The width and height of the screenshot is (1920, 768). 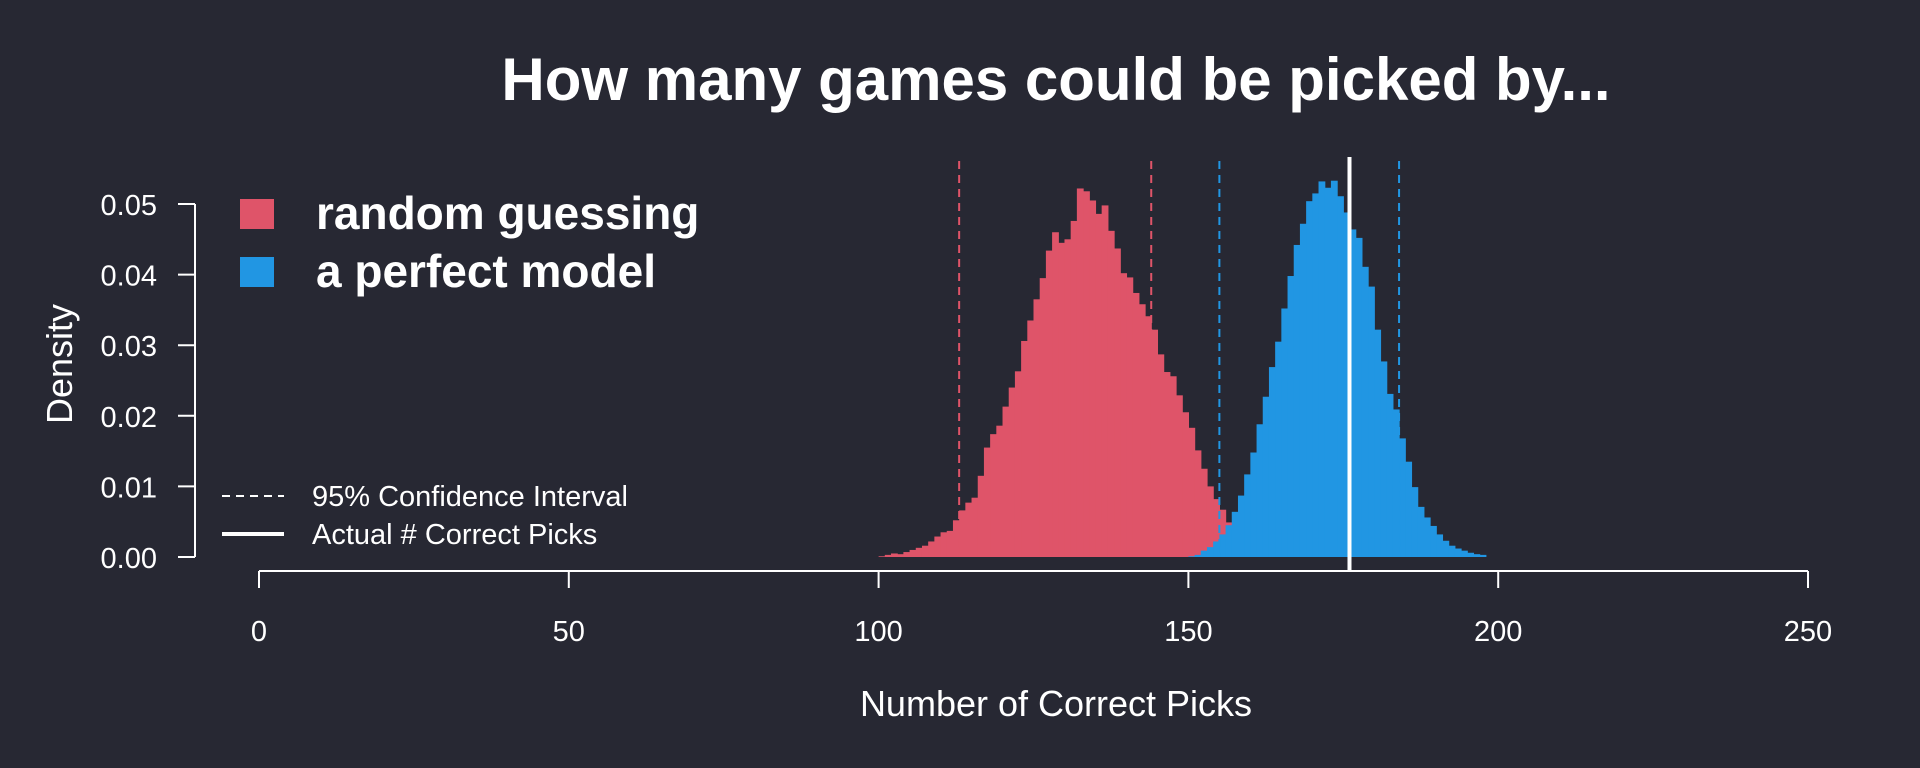 I want to click on x-tick-label: 150, so click(x=1188, y=632).